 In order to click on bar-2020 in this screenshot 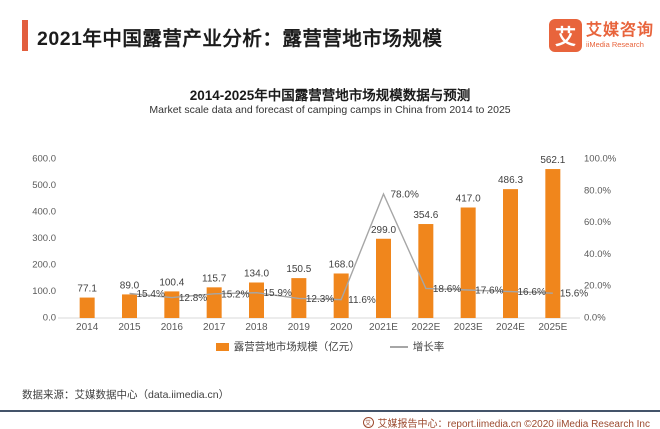, I will do `click(341, 295)`.